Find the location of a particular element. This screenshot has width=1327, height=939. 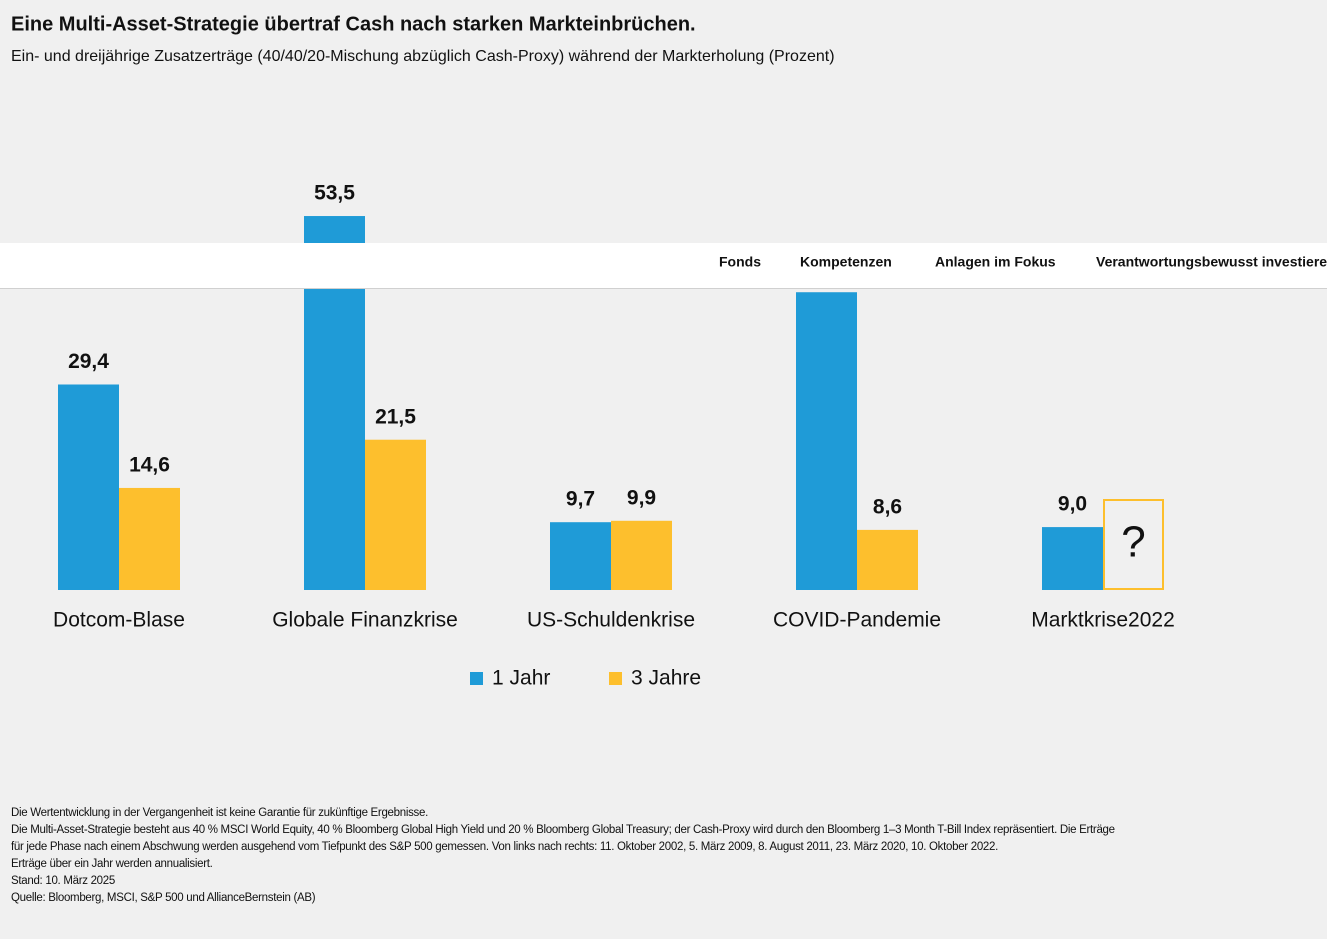

value-label: 21,5 is located at coordinates (395, 416).